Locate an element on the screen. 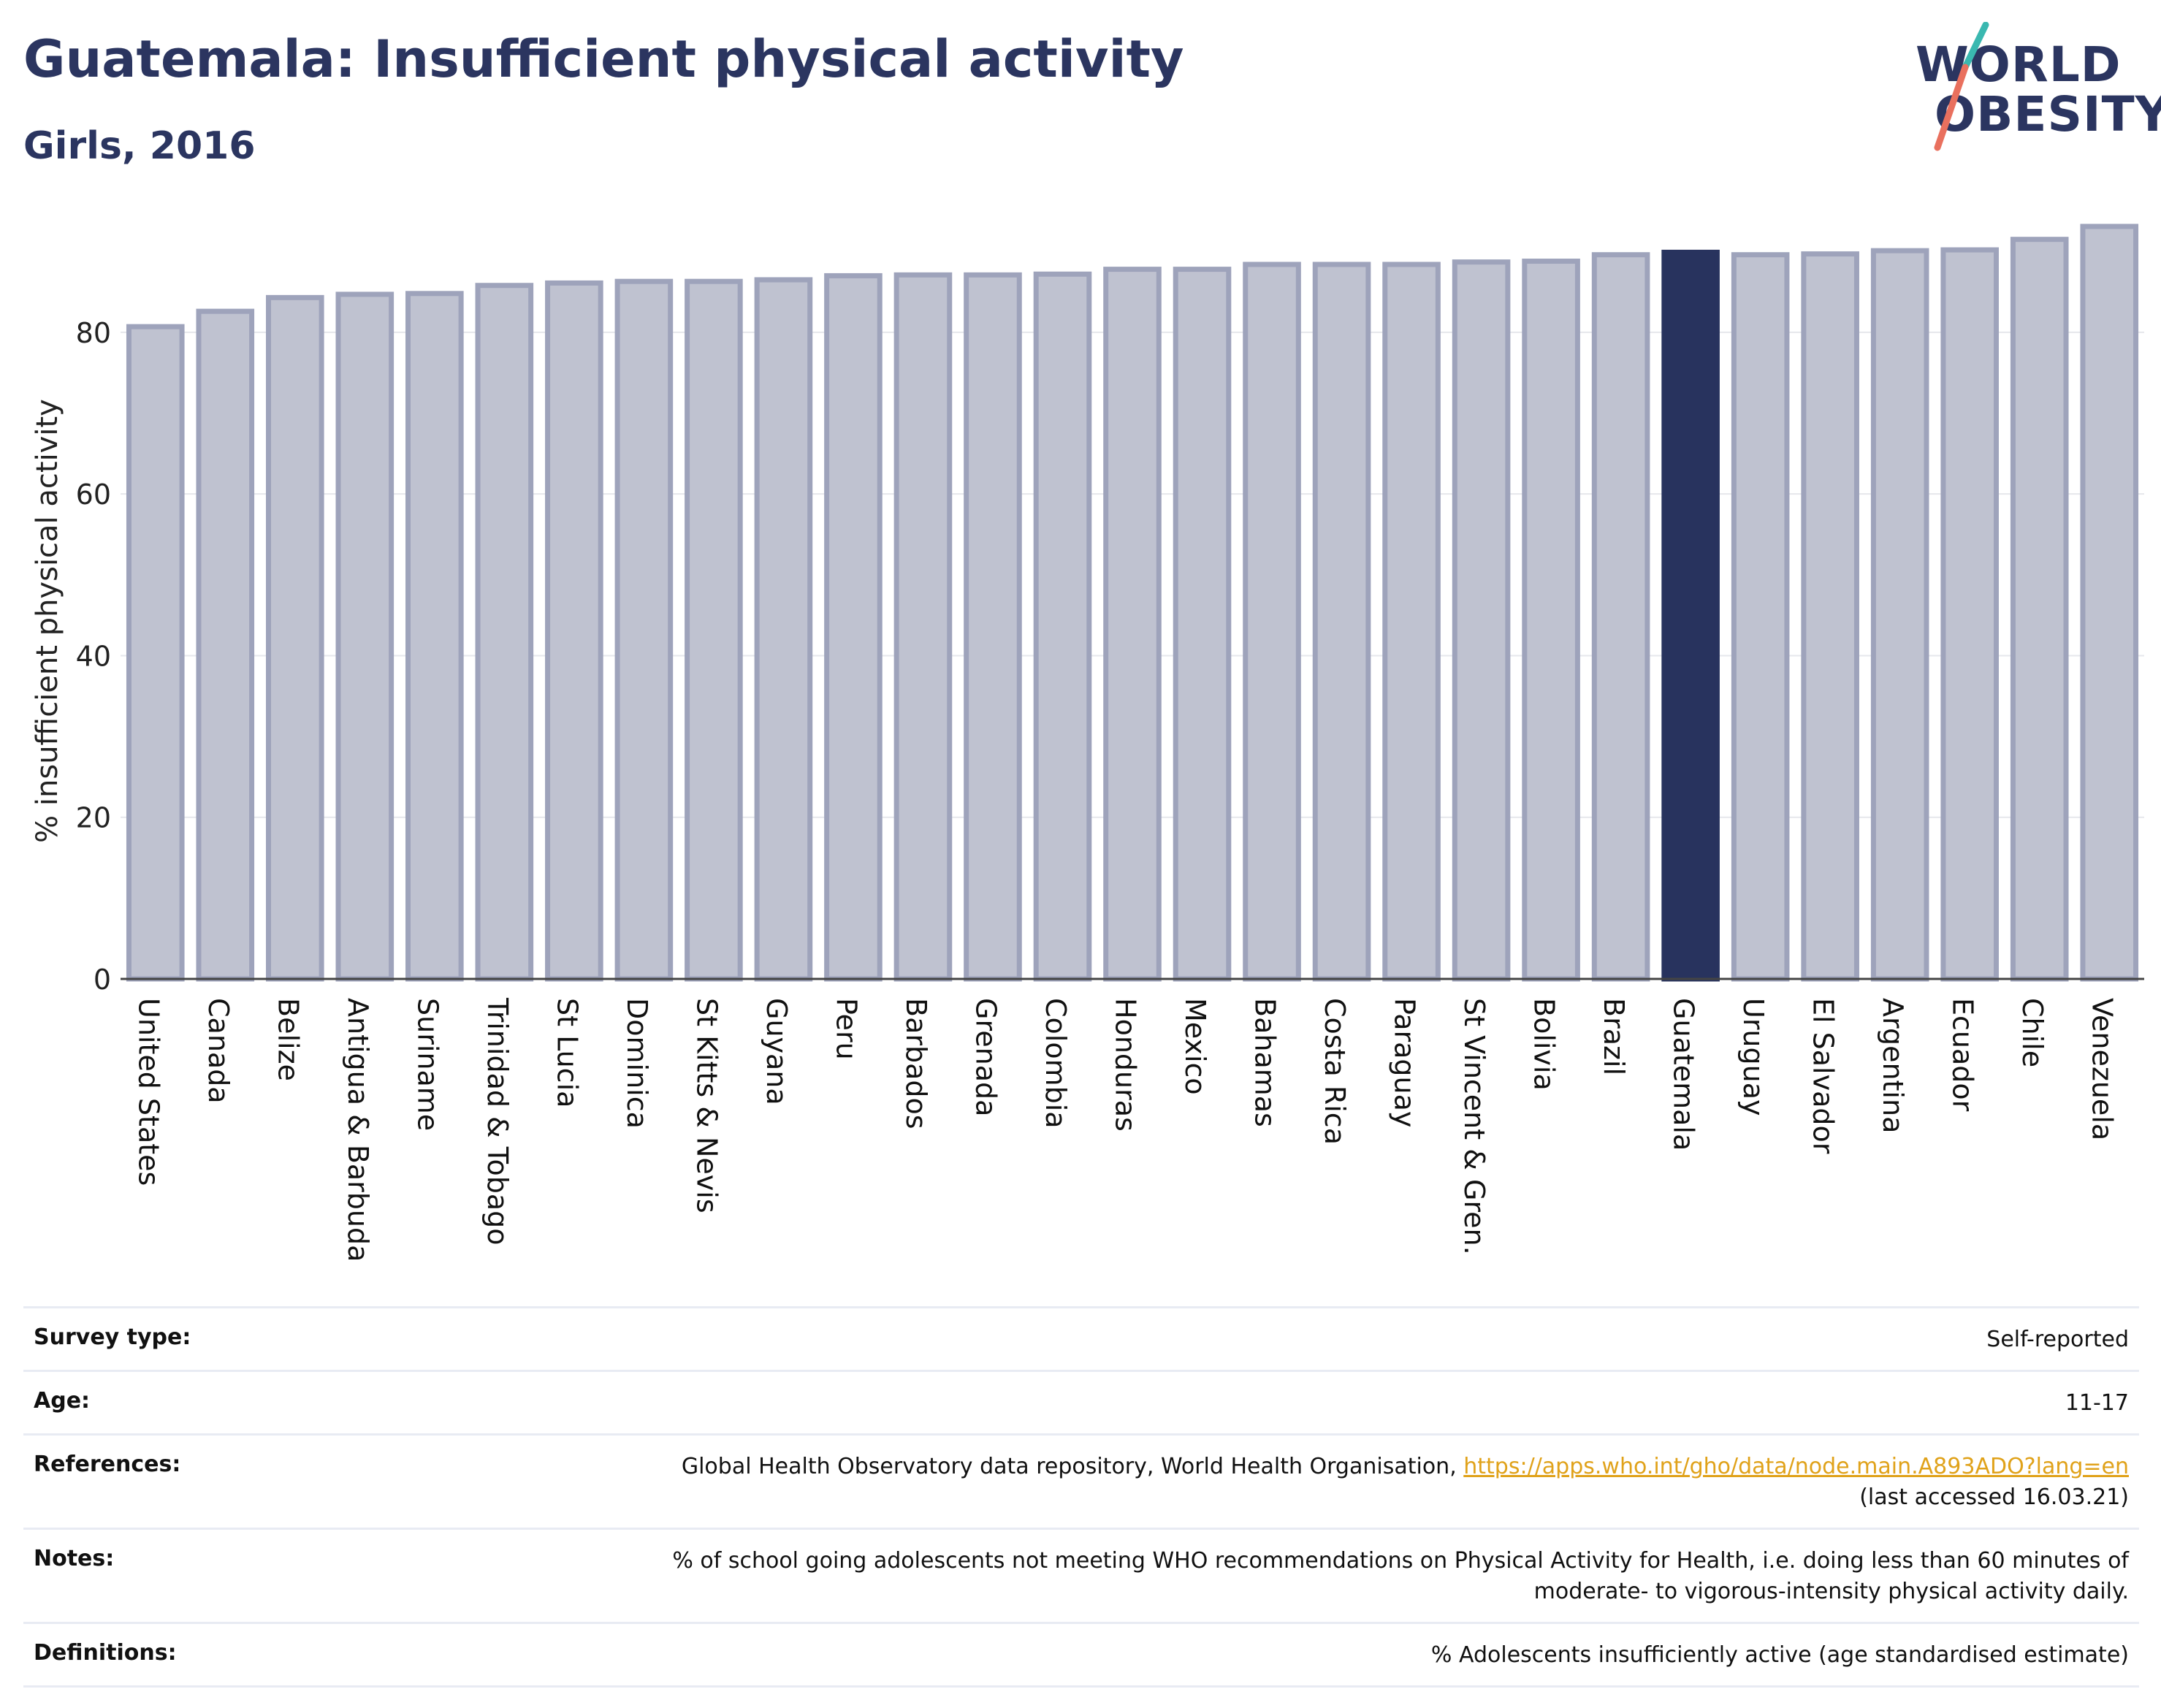 The image size is (2161, 1708). x-tick-label: Grenada is located at coordinates (986, 1057).